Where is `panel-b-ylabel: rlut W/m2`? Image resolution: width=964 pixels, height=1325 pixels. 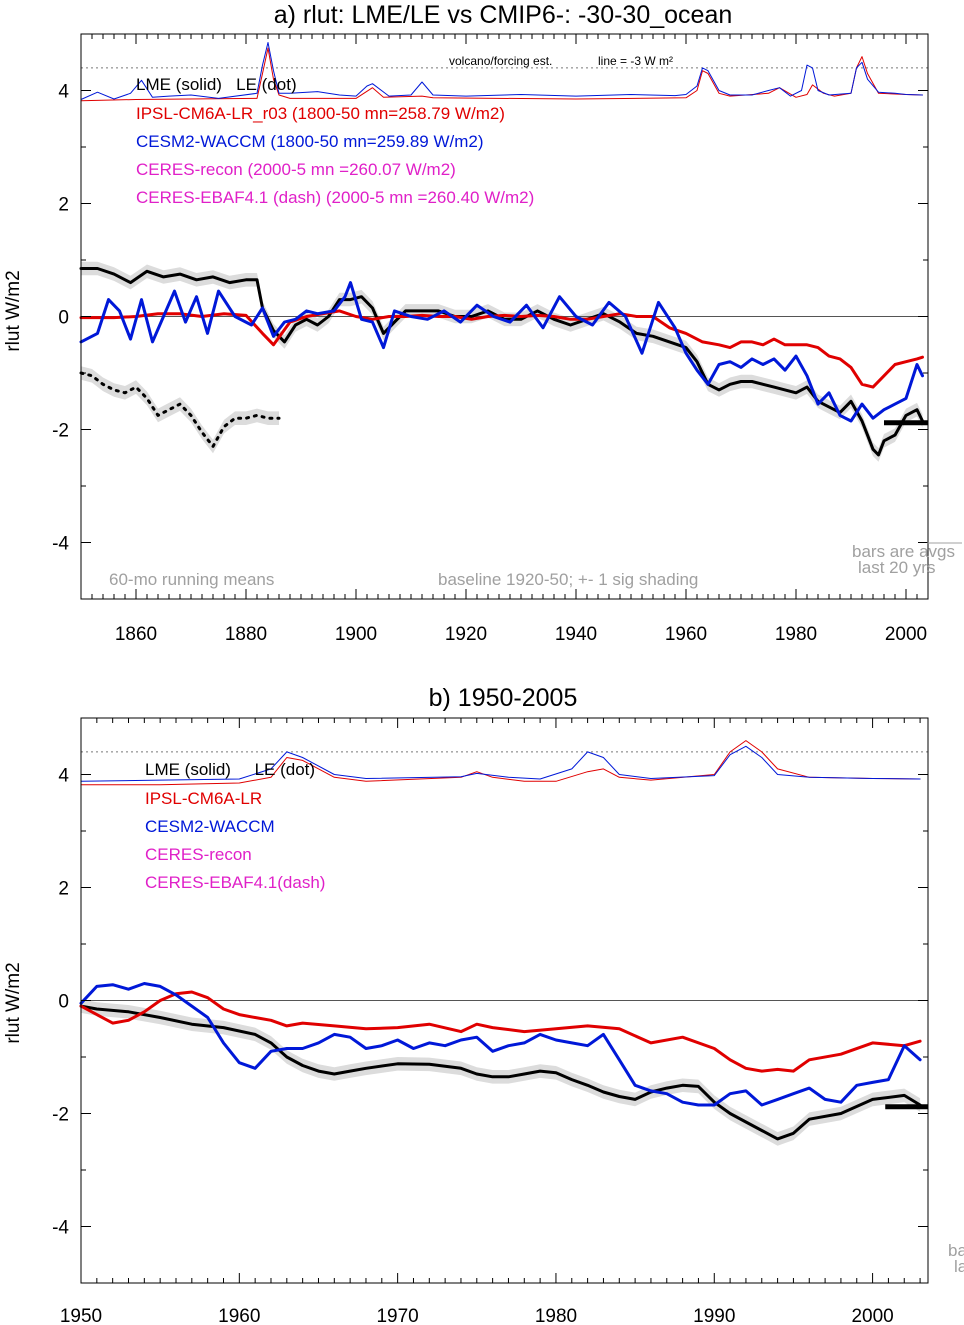
panel-b-ylabel: rlut W/m2 is located at coordinates (13, 1002).